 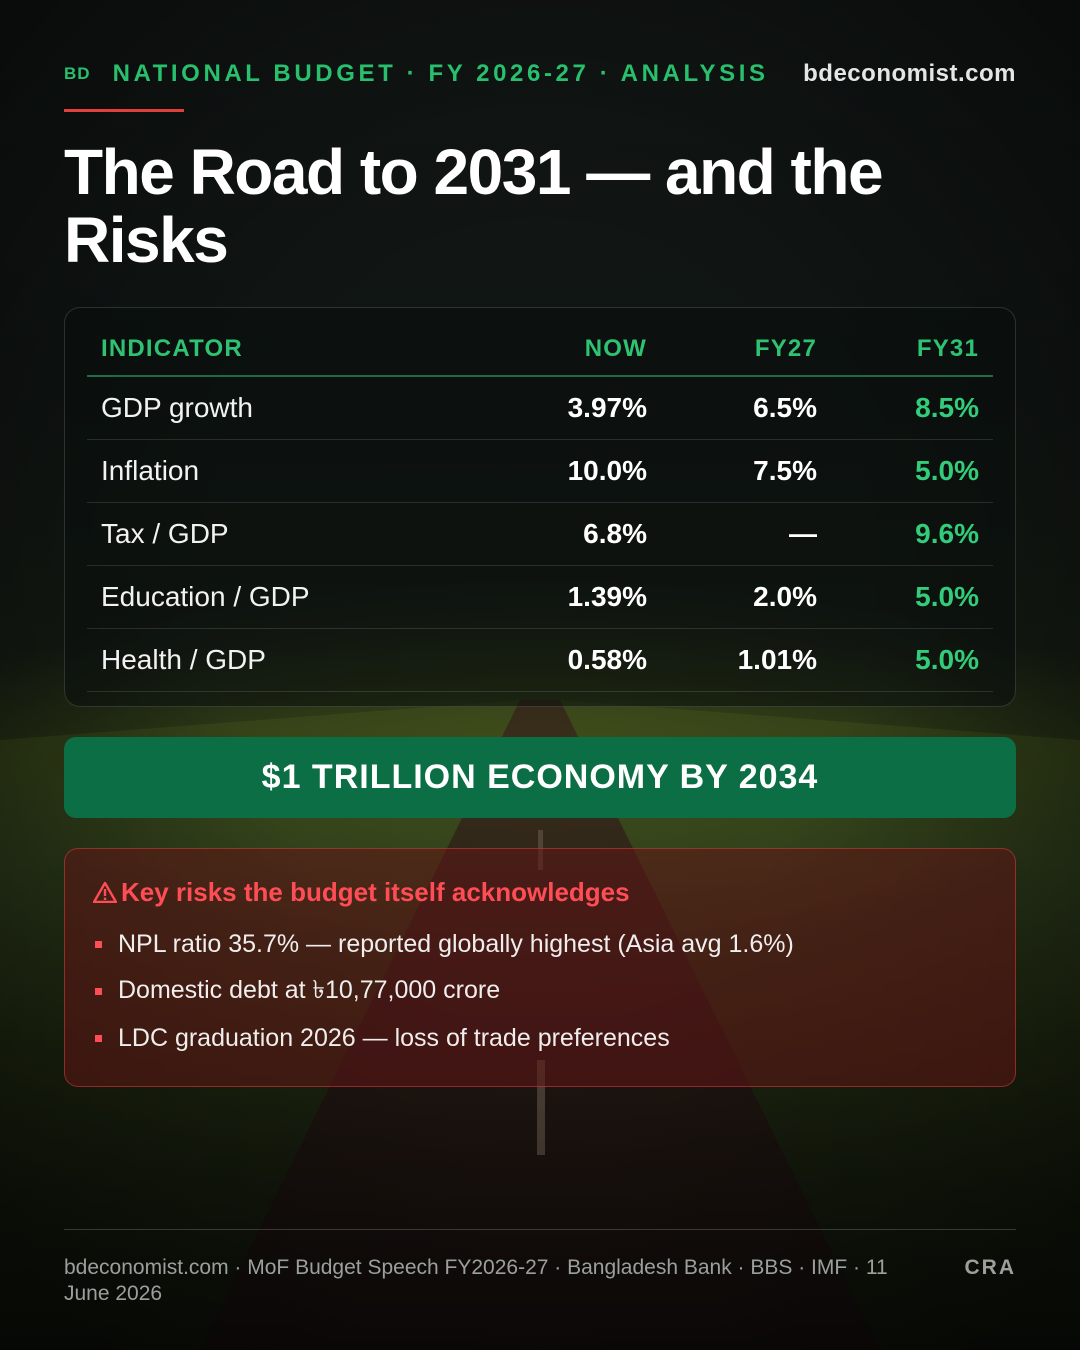 What do you see at coordinates (540, 1229) in the screenshot?
I see `footer-divider` at bounding box center [540, 1229].